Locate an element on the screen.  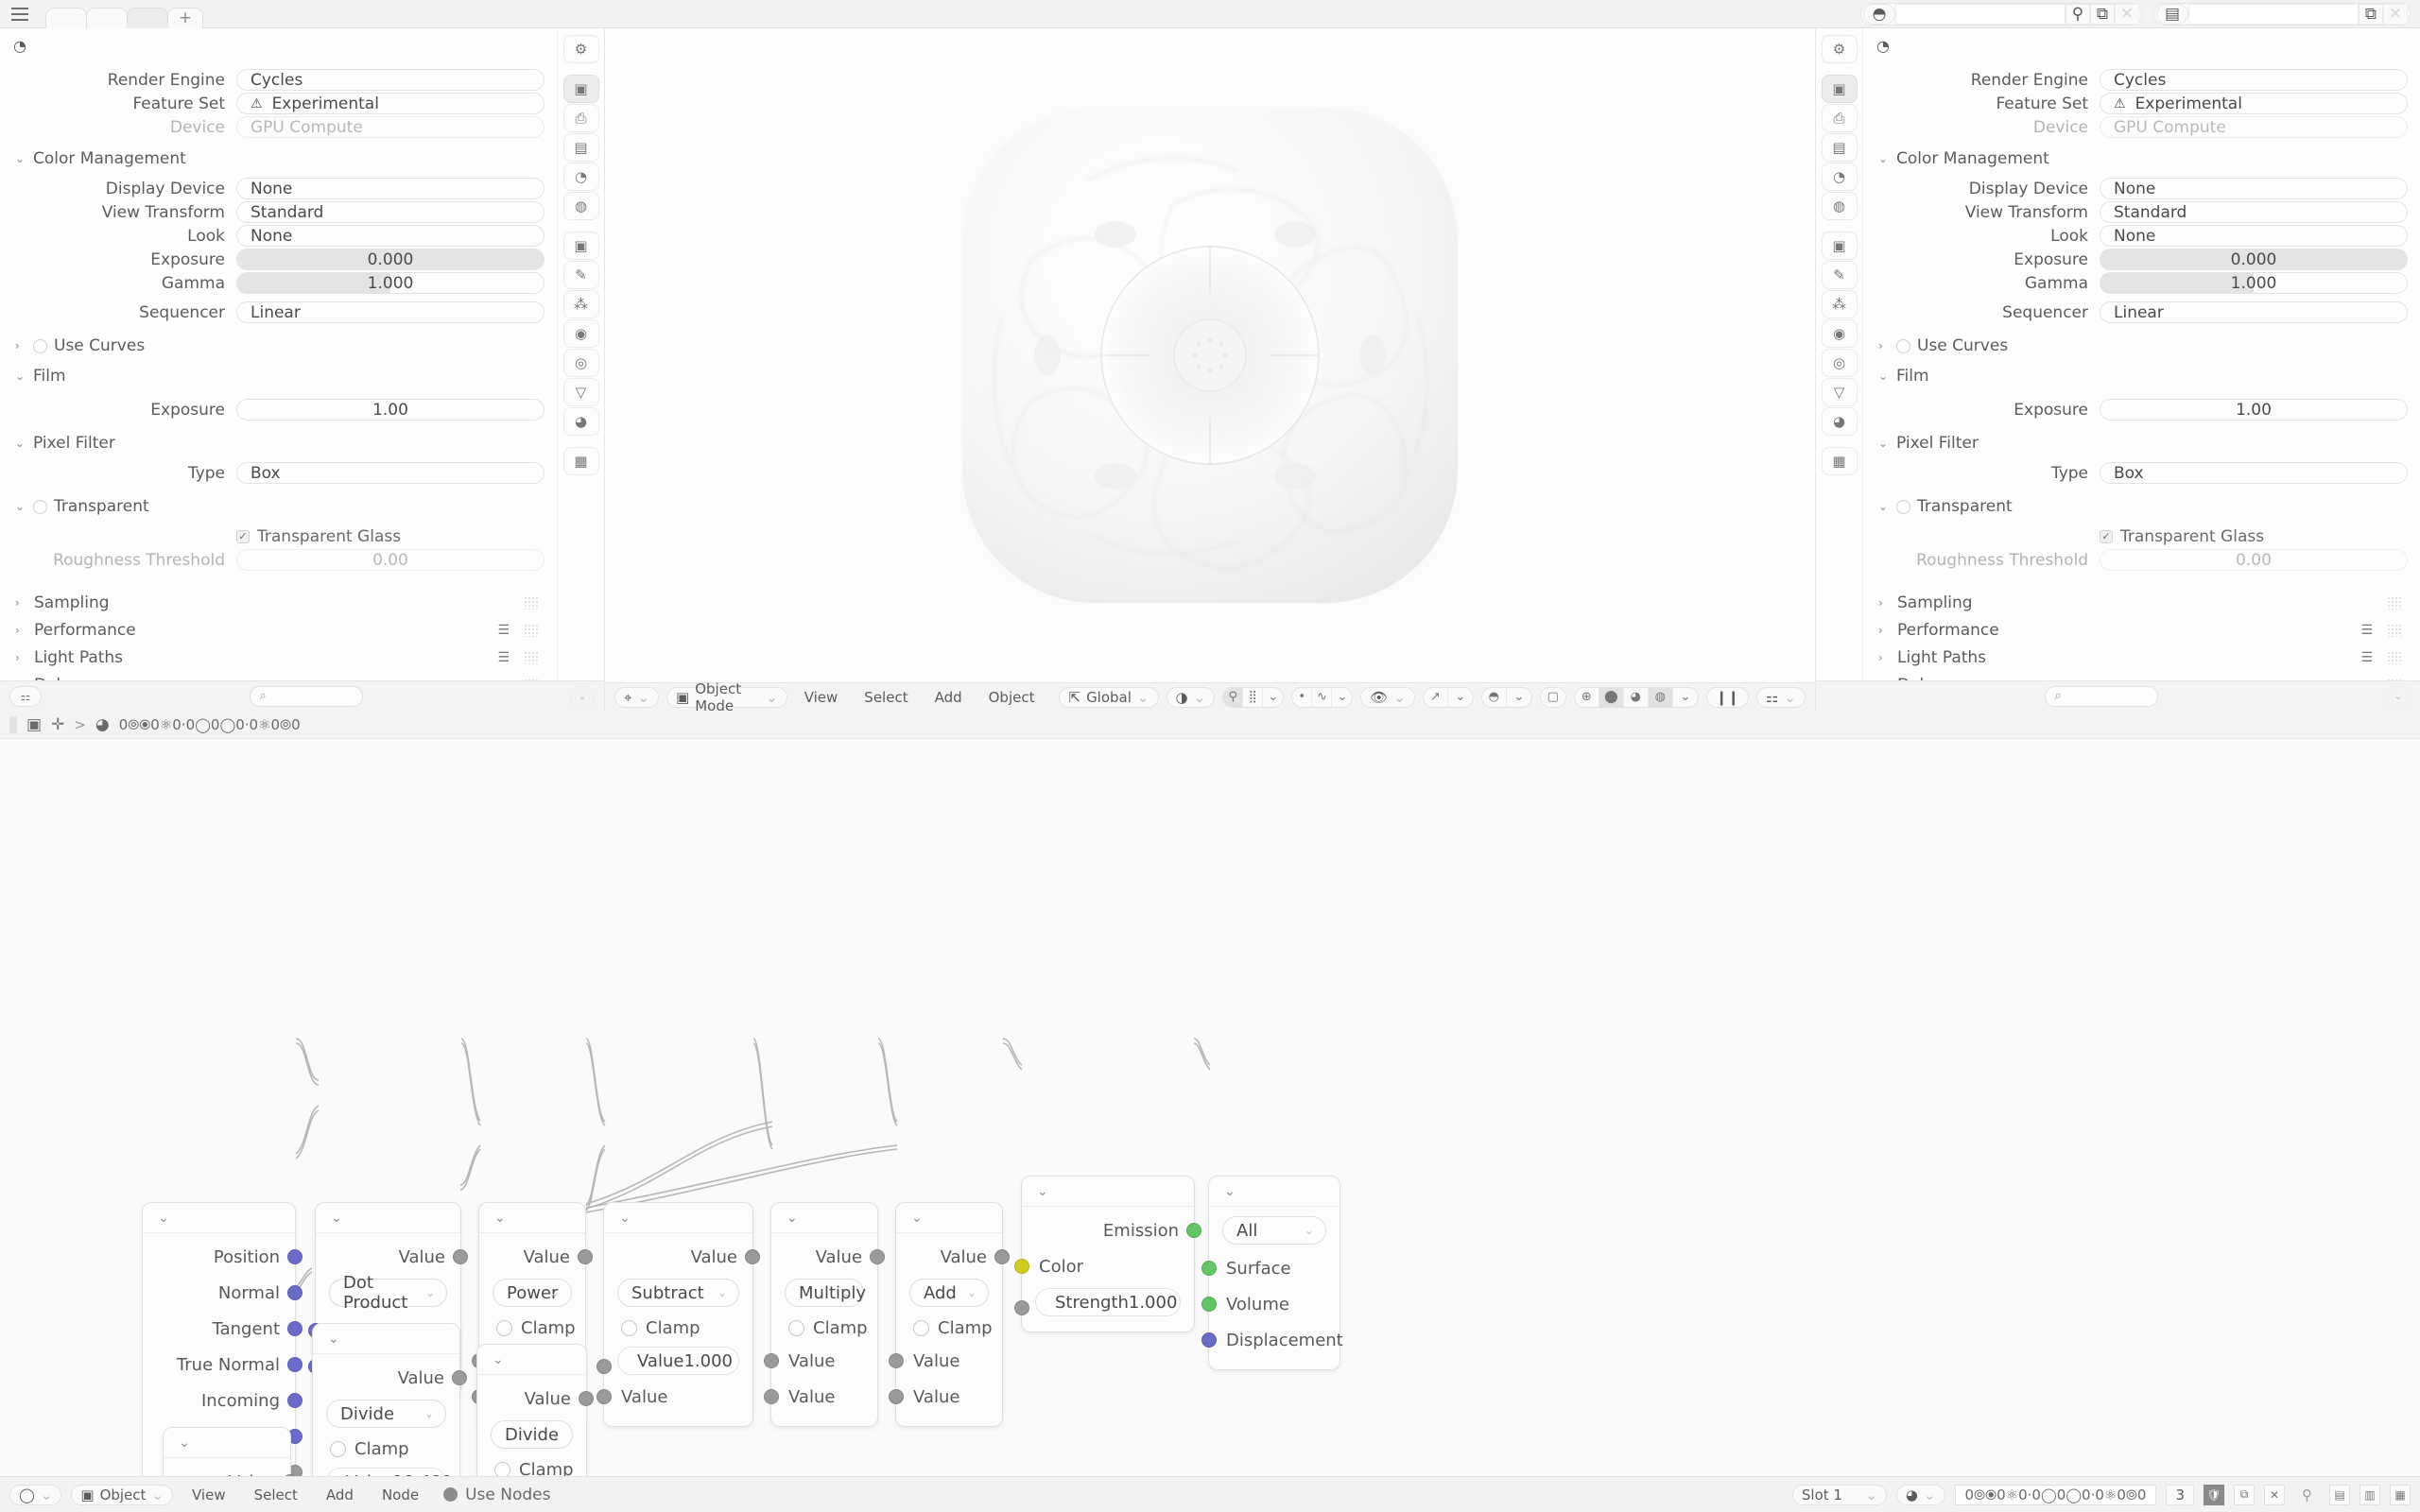
value-field-1: Value19.480 is located at coordinates (389, 1472).